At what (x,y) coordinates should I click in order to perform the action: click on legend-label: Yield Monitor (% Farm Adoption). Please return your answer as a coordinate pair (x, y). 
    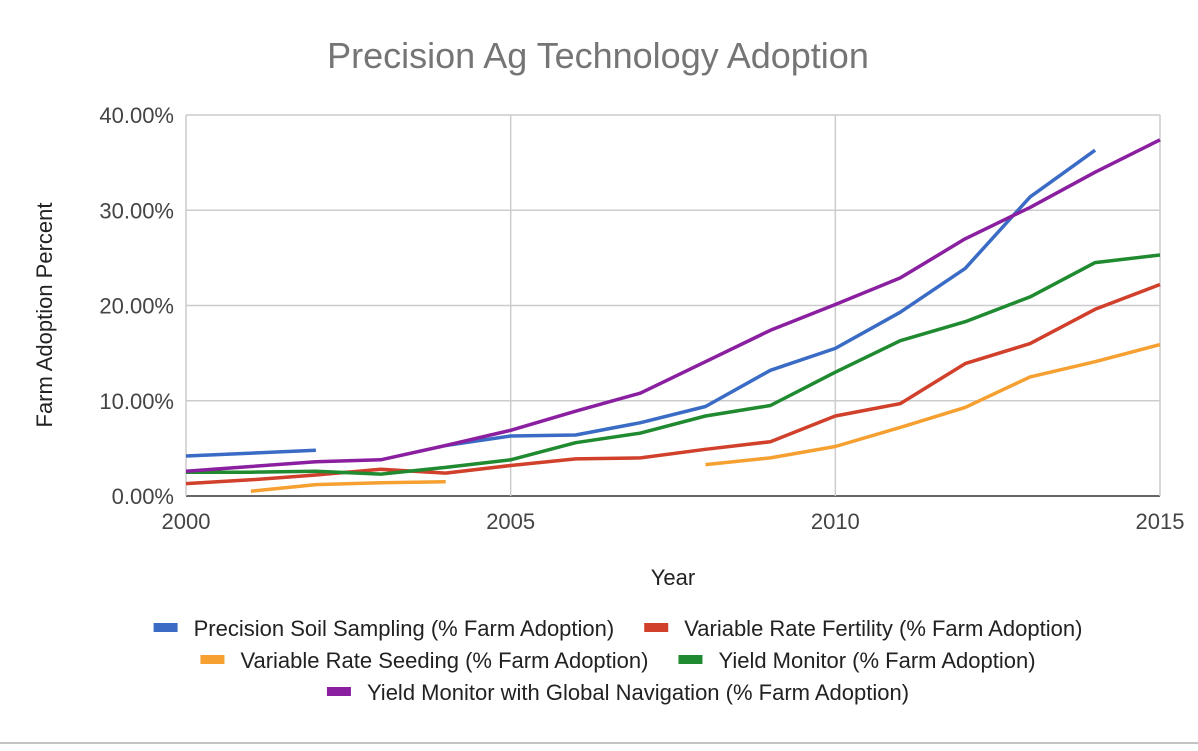
    Looking at the image, I should click on (876, 660).